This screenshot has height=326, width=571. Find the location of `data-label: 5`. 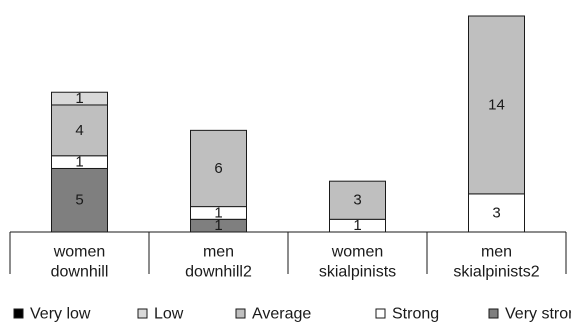

data-label: 5 is located at coordinates (79, 200).